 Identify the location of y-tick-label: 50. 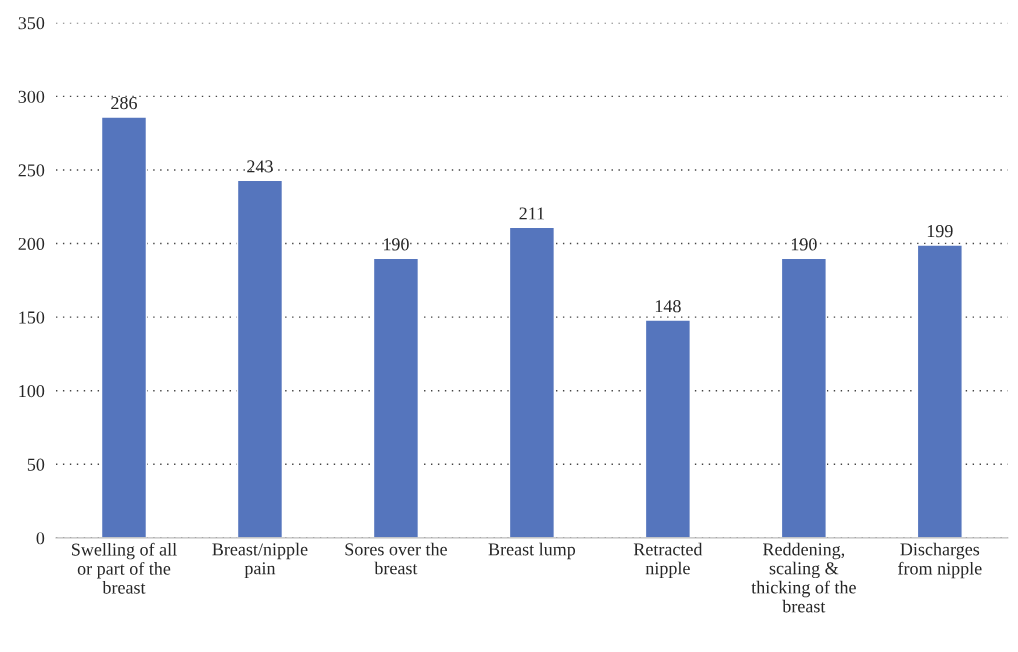
(36, 464).